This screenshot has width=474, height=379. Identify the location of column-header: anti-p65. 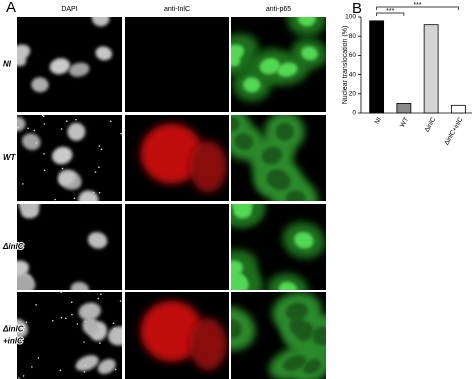
(278, 9).